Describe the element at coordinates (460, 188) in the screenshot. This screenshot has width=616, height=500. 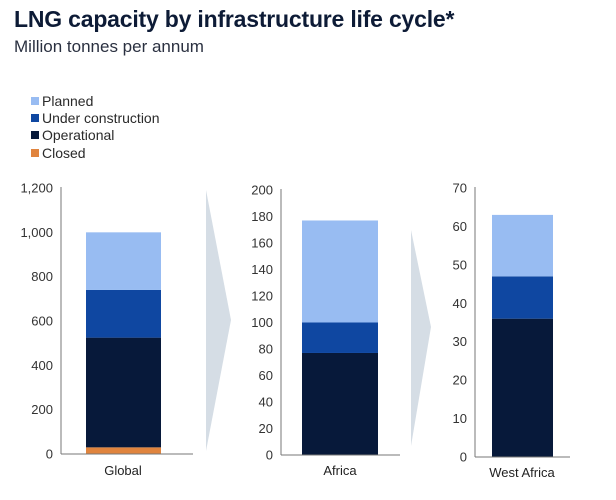
I see `y-tick-label: 70` at that location.